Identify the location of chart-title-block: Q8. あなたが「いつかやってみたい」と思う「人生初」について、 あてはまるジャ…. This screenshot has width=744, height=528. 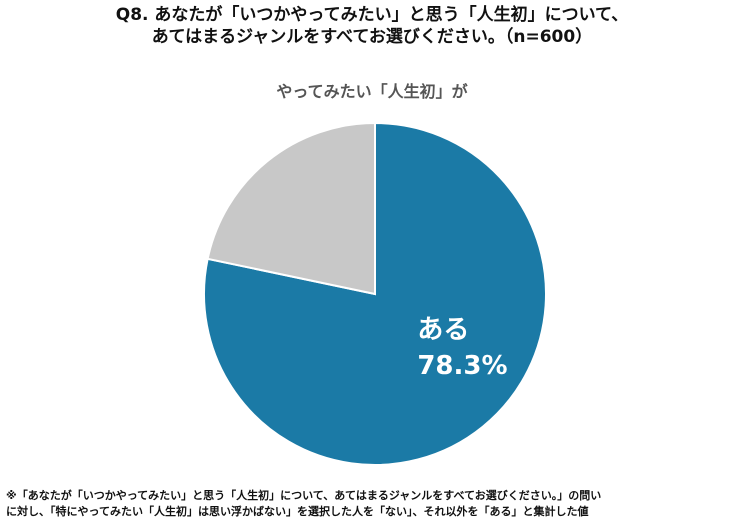
(372, 26).